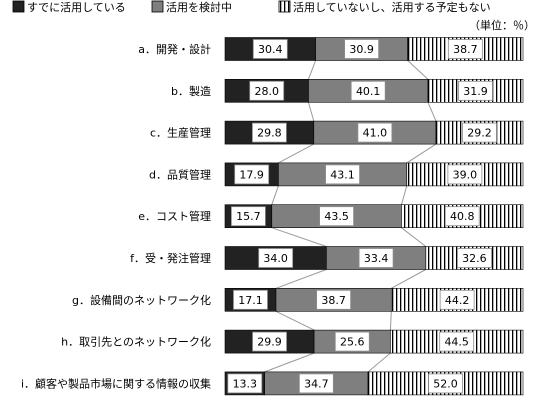  Describe the element at coordinates (284, 6) in the screenshot. I see `legend-swatch-notplanned` at that location.